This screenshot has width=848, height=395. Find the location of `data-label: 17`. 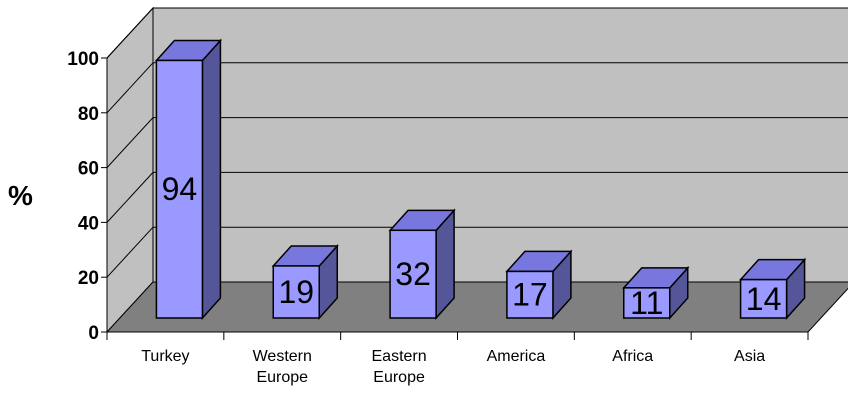

data-label: 17 is located at coordinates (530, 295).